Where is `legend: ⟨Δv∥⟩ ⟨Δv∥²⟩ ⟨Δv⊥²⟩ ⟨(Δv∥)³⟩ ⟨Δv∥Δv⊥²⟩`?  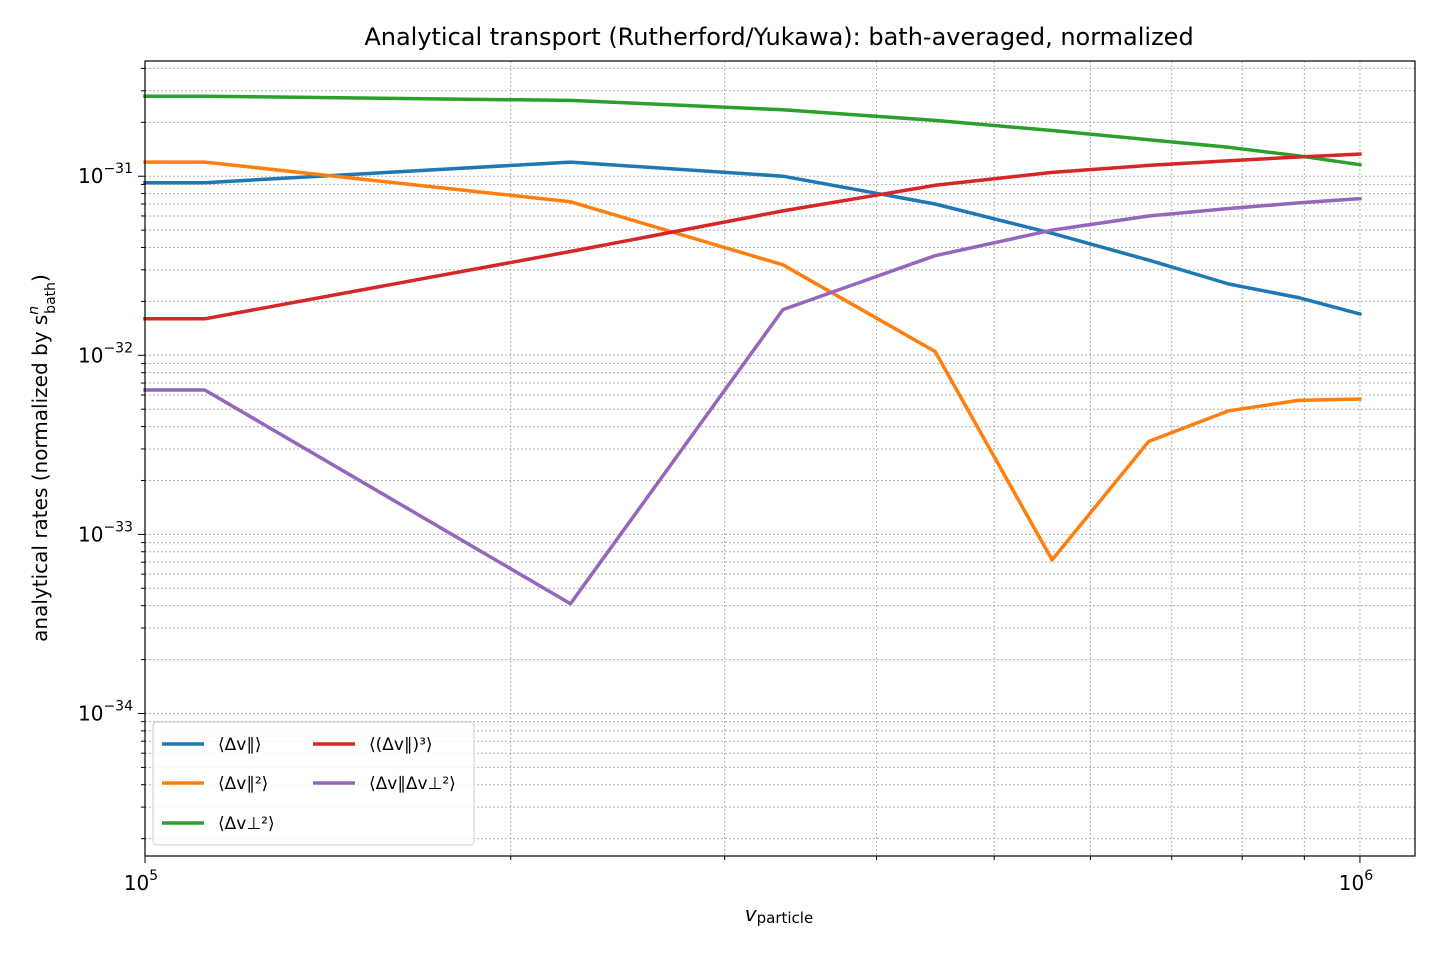 legend: ⟨Δv∥⟩ ⟨Δv∥²⟩ ⟨Δv⊥²⟩ ⟨(Δv∥)³⟩ ⟨Δv∥Δv⊥²⟩ is located at coordinates (313, 783).